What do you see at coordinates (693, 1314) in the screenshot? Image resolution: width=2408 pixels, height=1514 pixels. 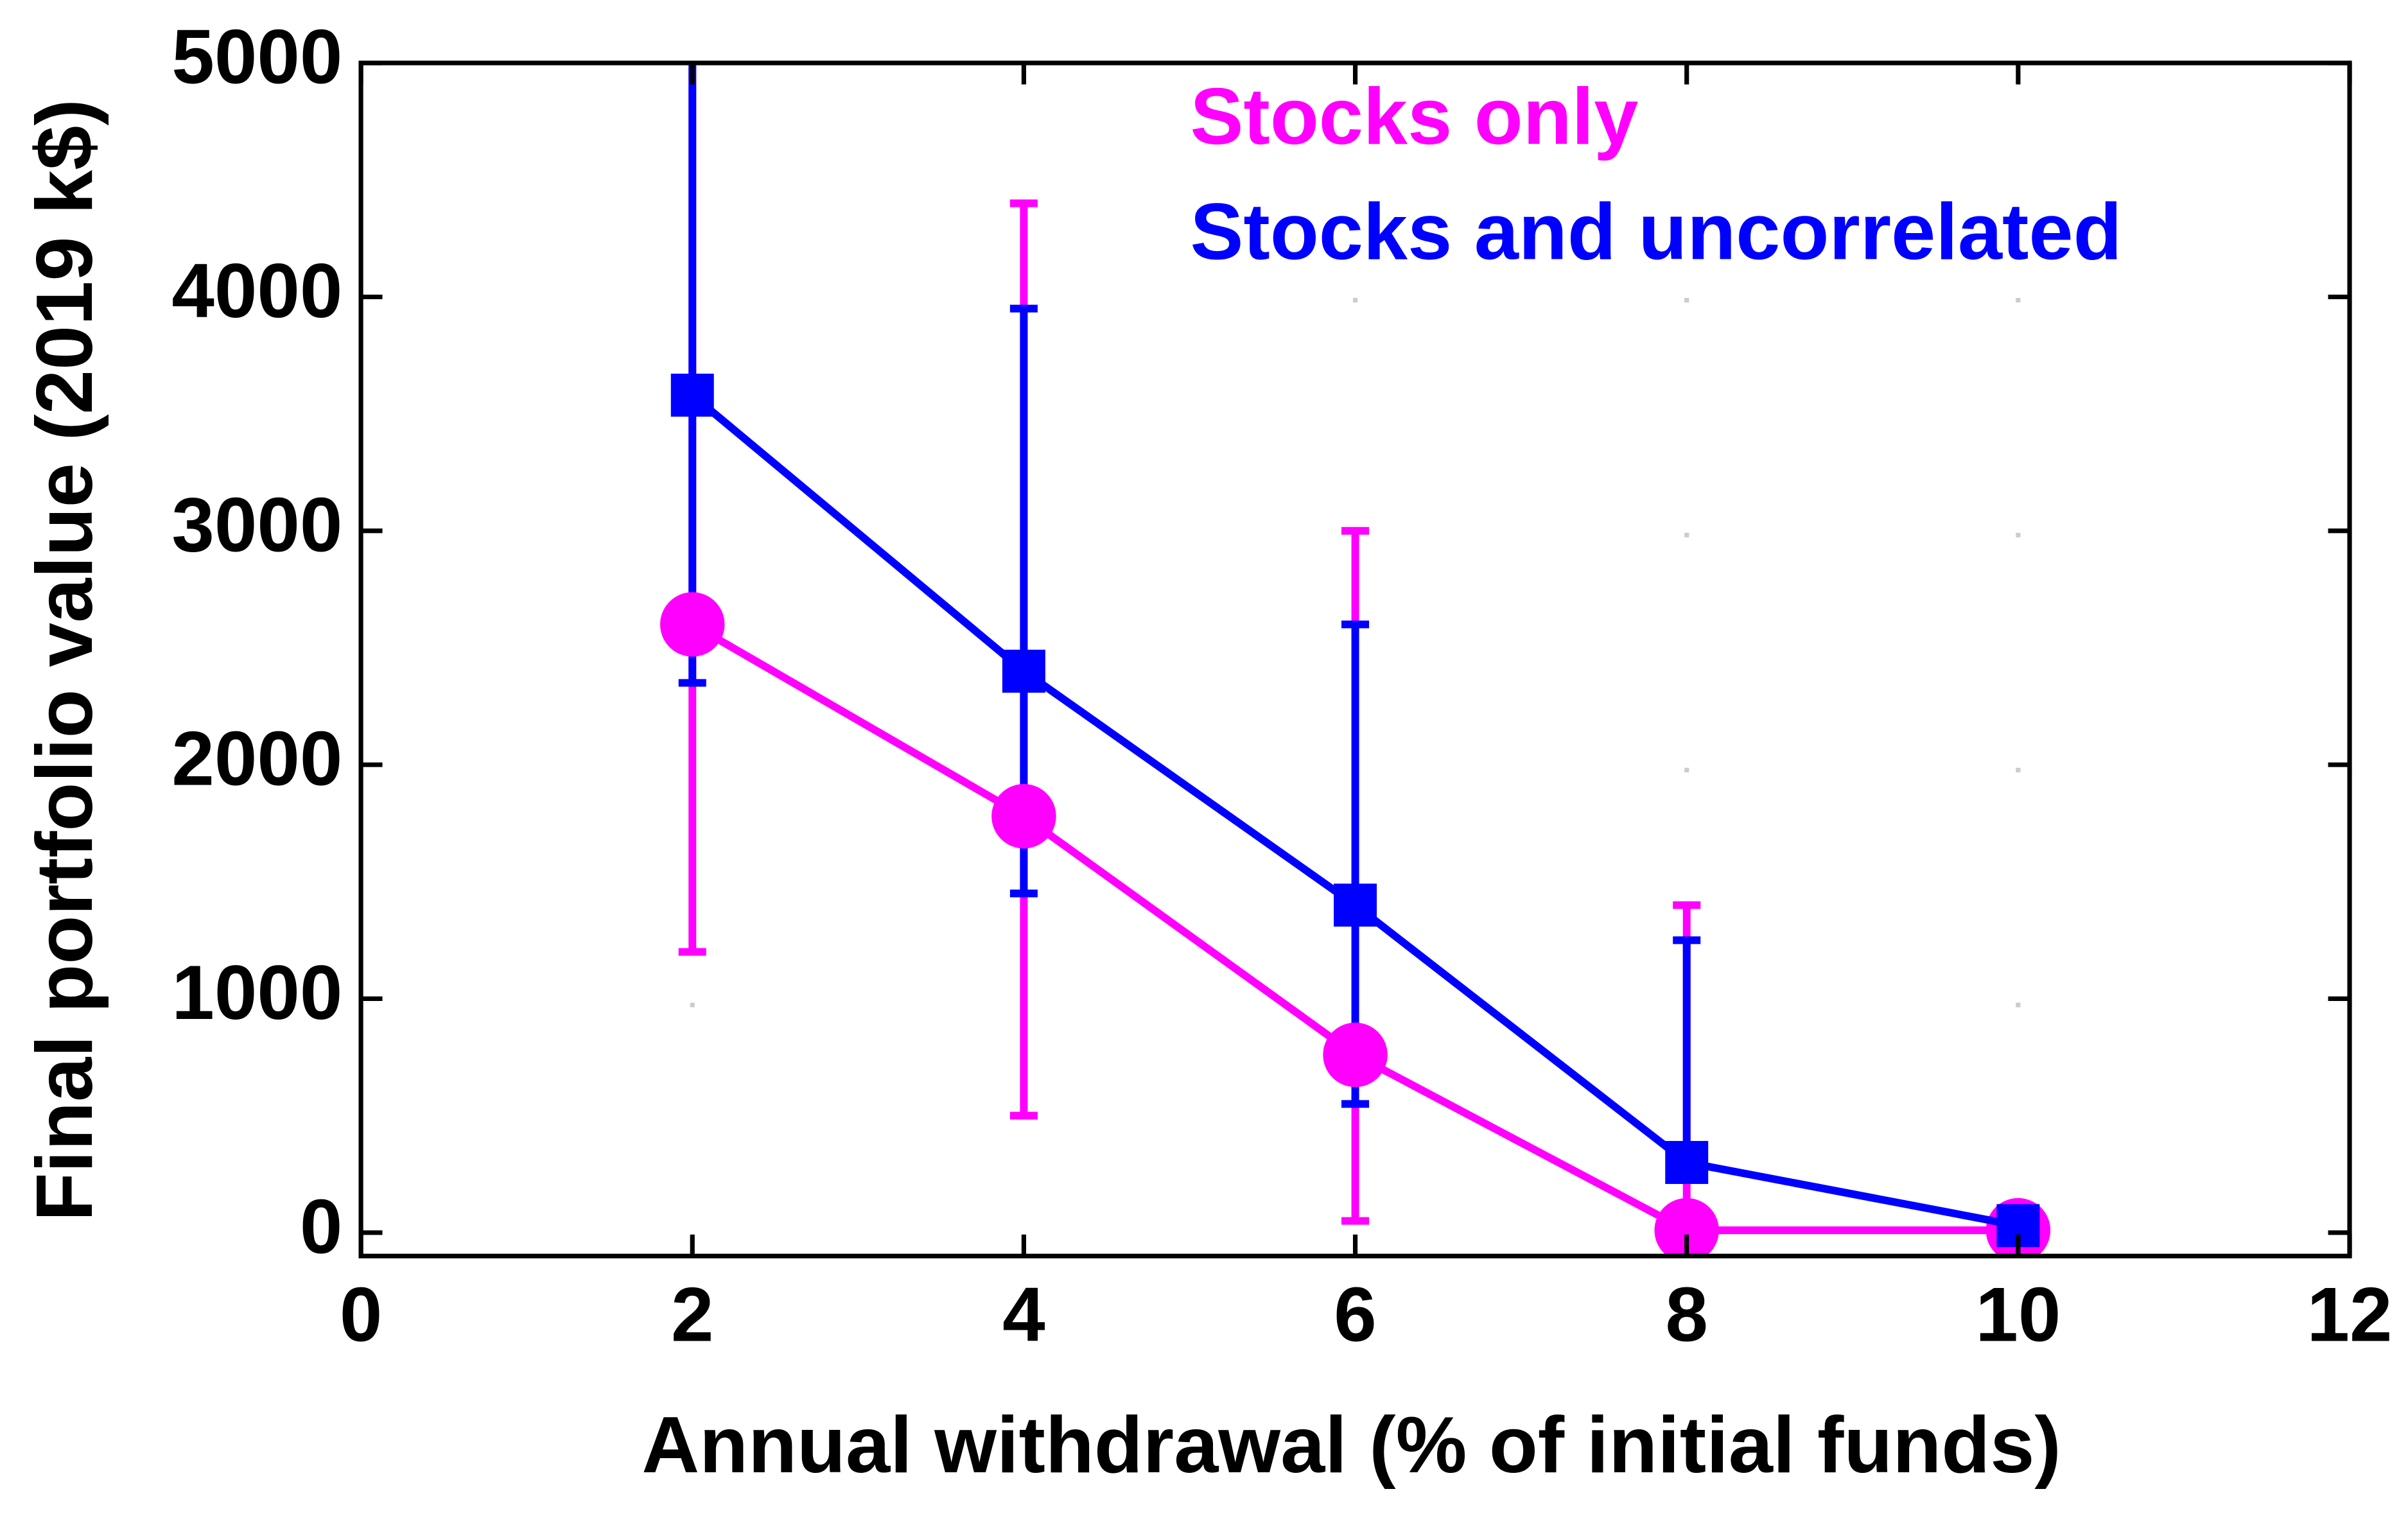 I see `x-tick-label: 2` at bounding box center [693, 1314].